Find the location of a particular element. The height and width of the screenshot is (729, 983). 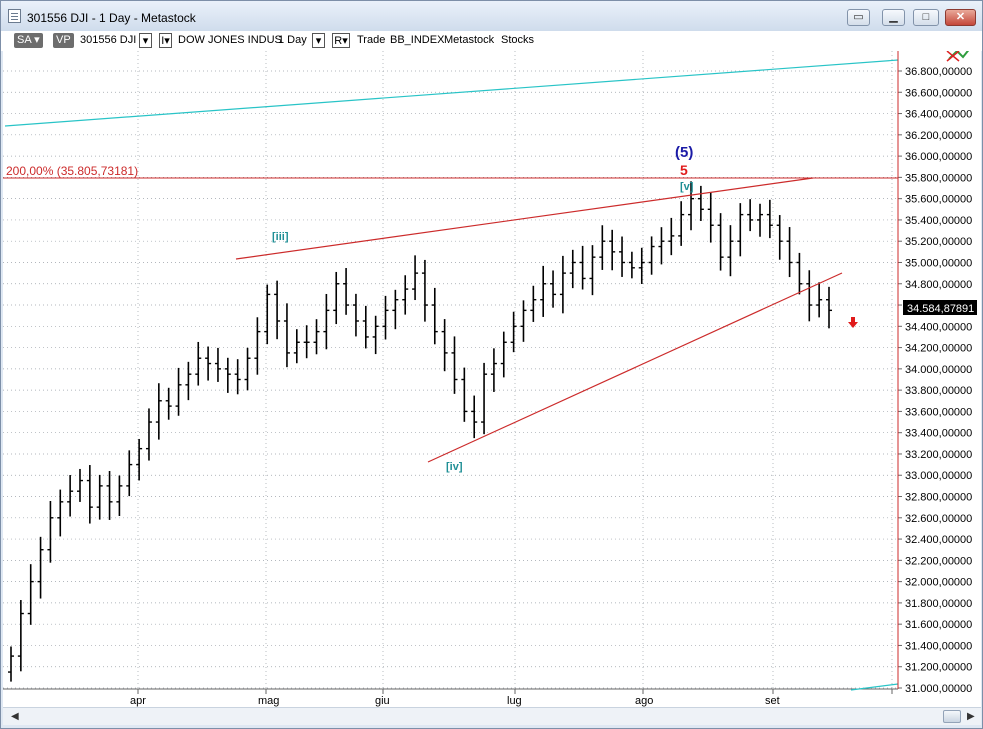

y-tick-label: 31.000,00000 is located at coordinates (938, 689).